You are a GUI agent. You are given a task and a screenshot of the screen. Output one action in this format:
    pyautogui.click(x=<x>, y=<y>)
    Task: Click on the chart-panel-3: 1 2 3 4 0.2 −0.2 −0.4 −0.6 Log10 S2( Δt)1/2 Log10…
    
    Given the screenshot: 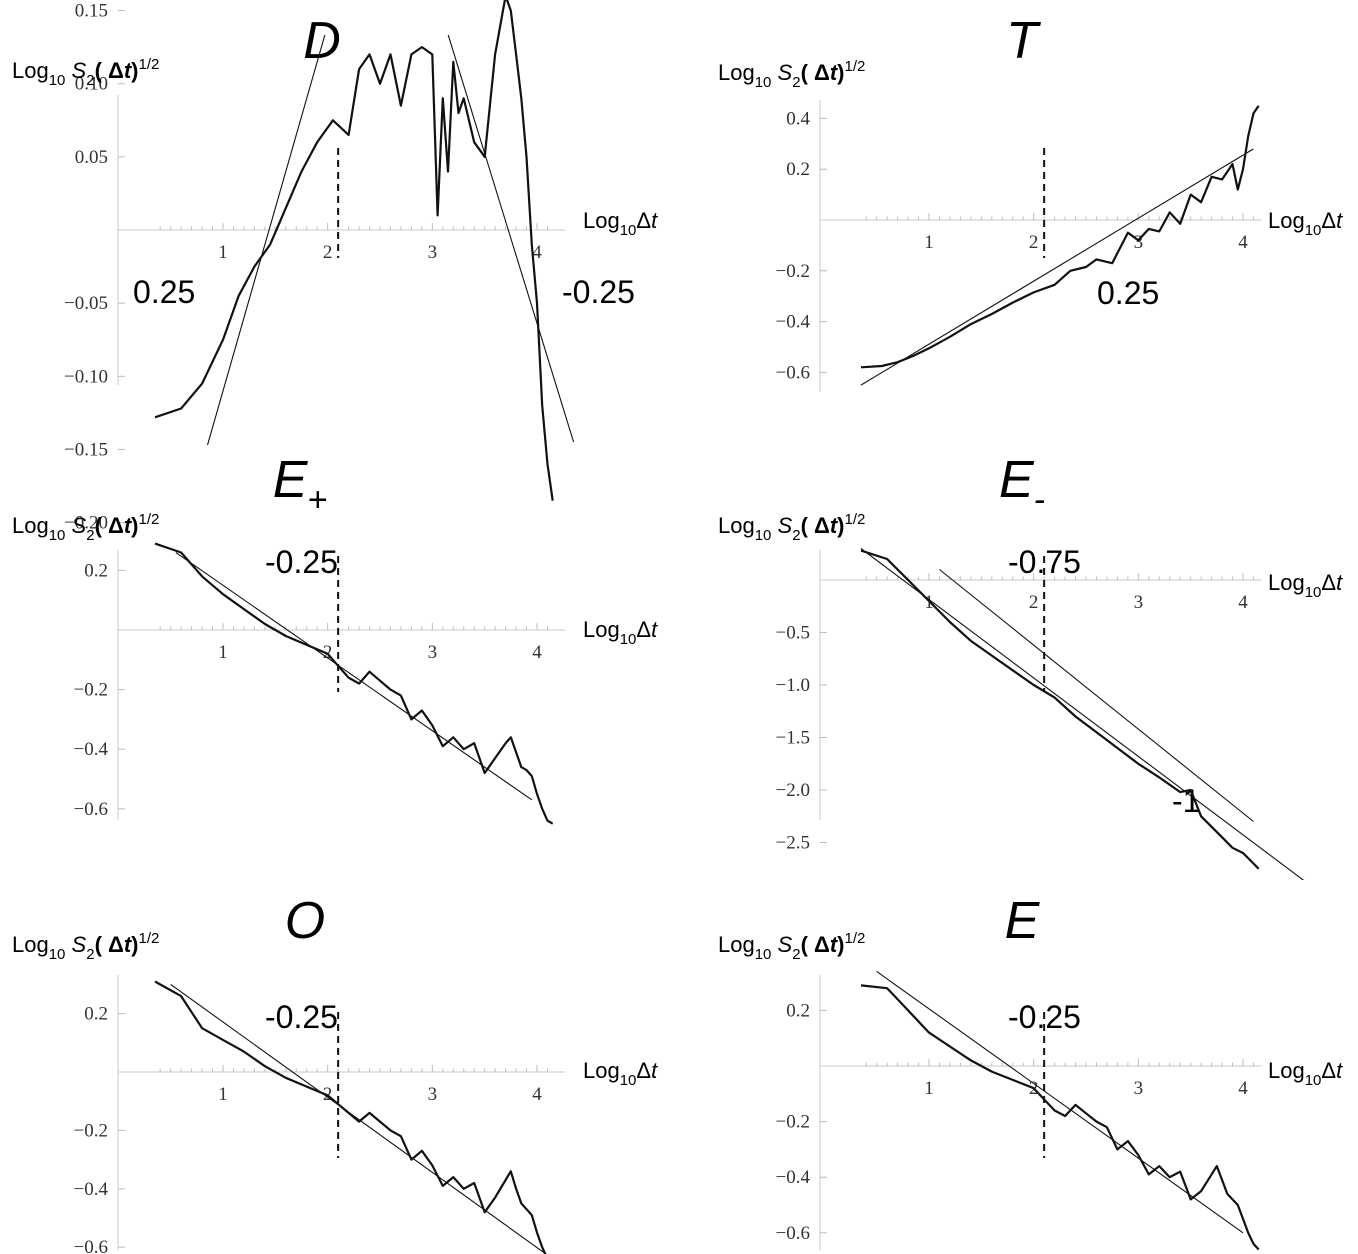 What is the action you would take?
    pyautogui.click(x=335, y=638)
    